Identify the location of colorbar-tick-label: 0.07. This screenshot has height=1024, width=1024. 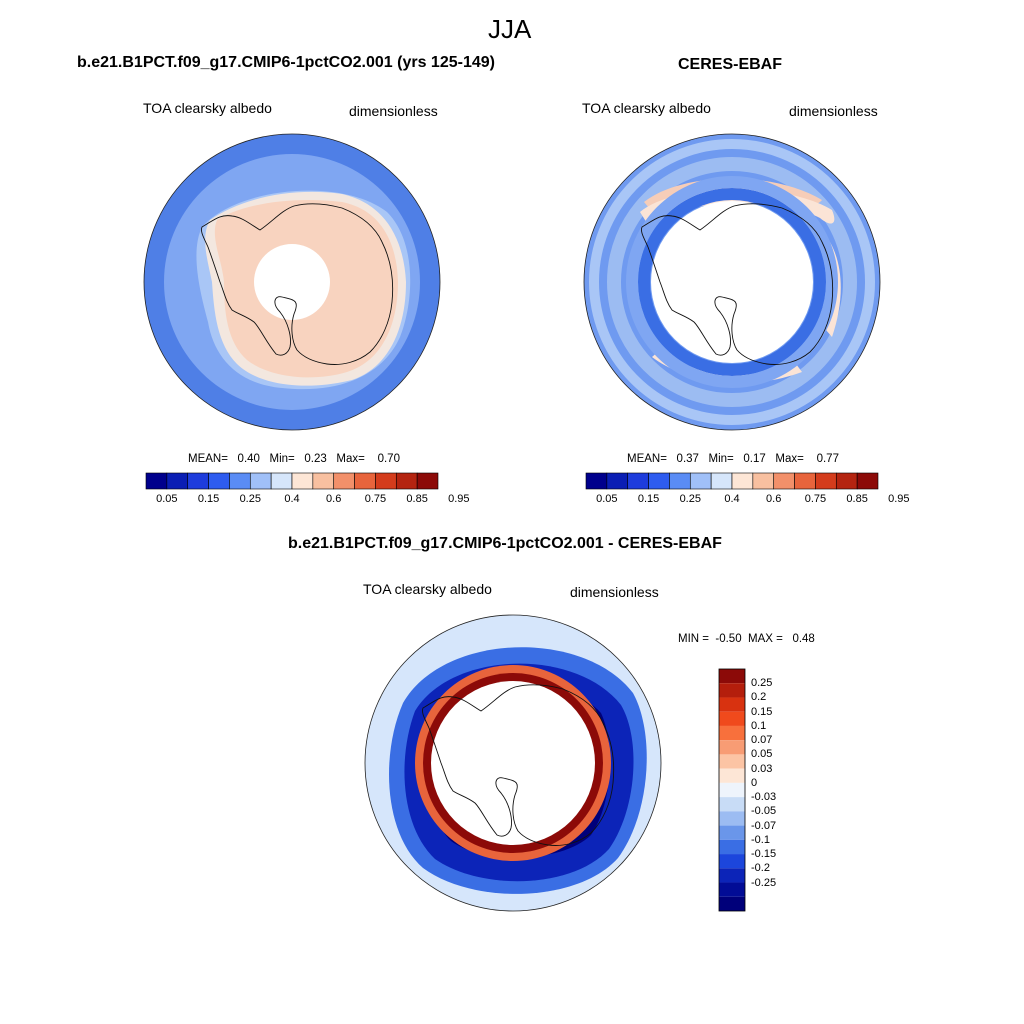
(762, 740).